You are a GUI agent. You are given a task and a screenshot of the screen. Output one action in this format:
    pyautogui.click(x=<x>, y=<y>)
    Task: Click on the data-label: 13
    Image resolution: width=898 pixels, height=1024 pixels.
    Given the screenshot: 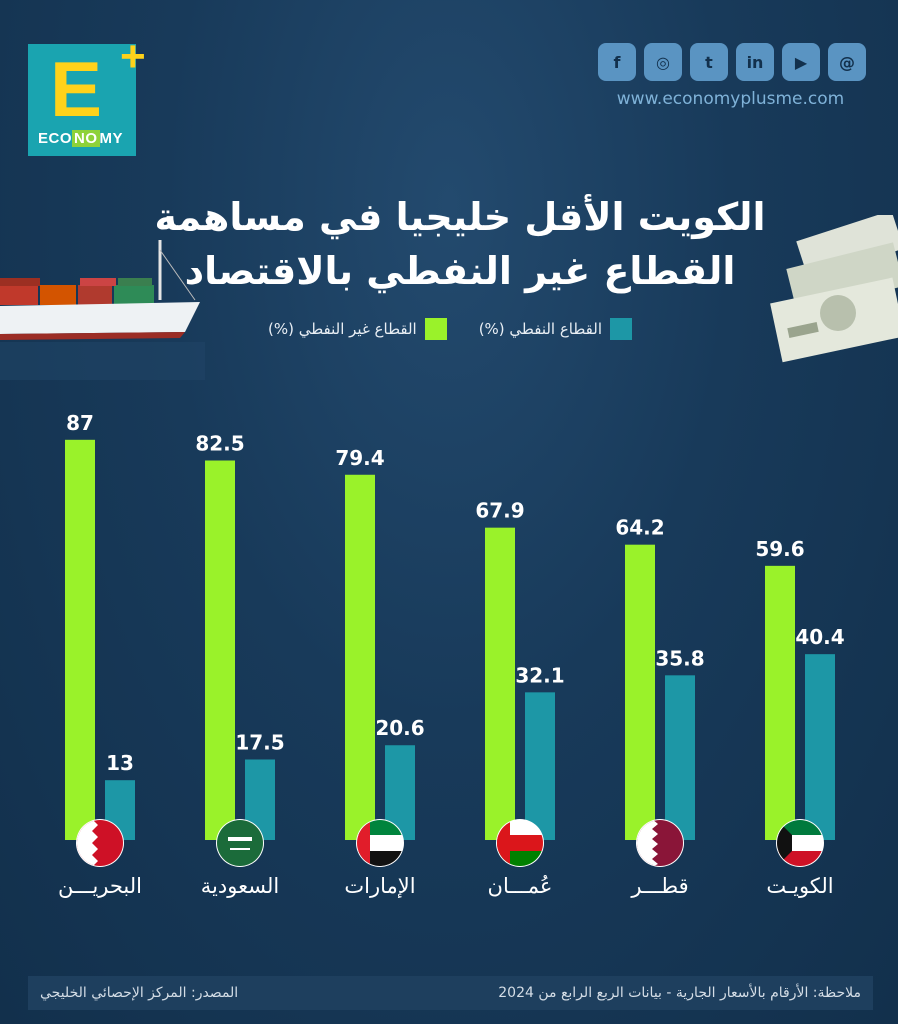 What is the action you would take?
    pyautogui.click(x=120, y=763)
    